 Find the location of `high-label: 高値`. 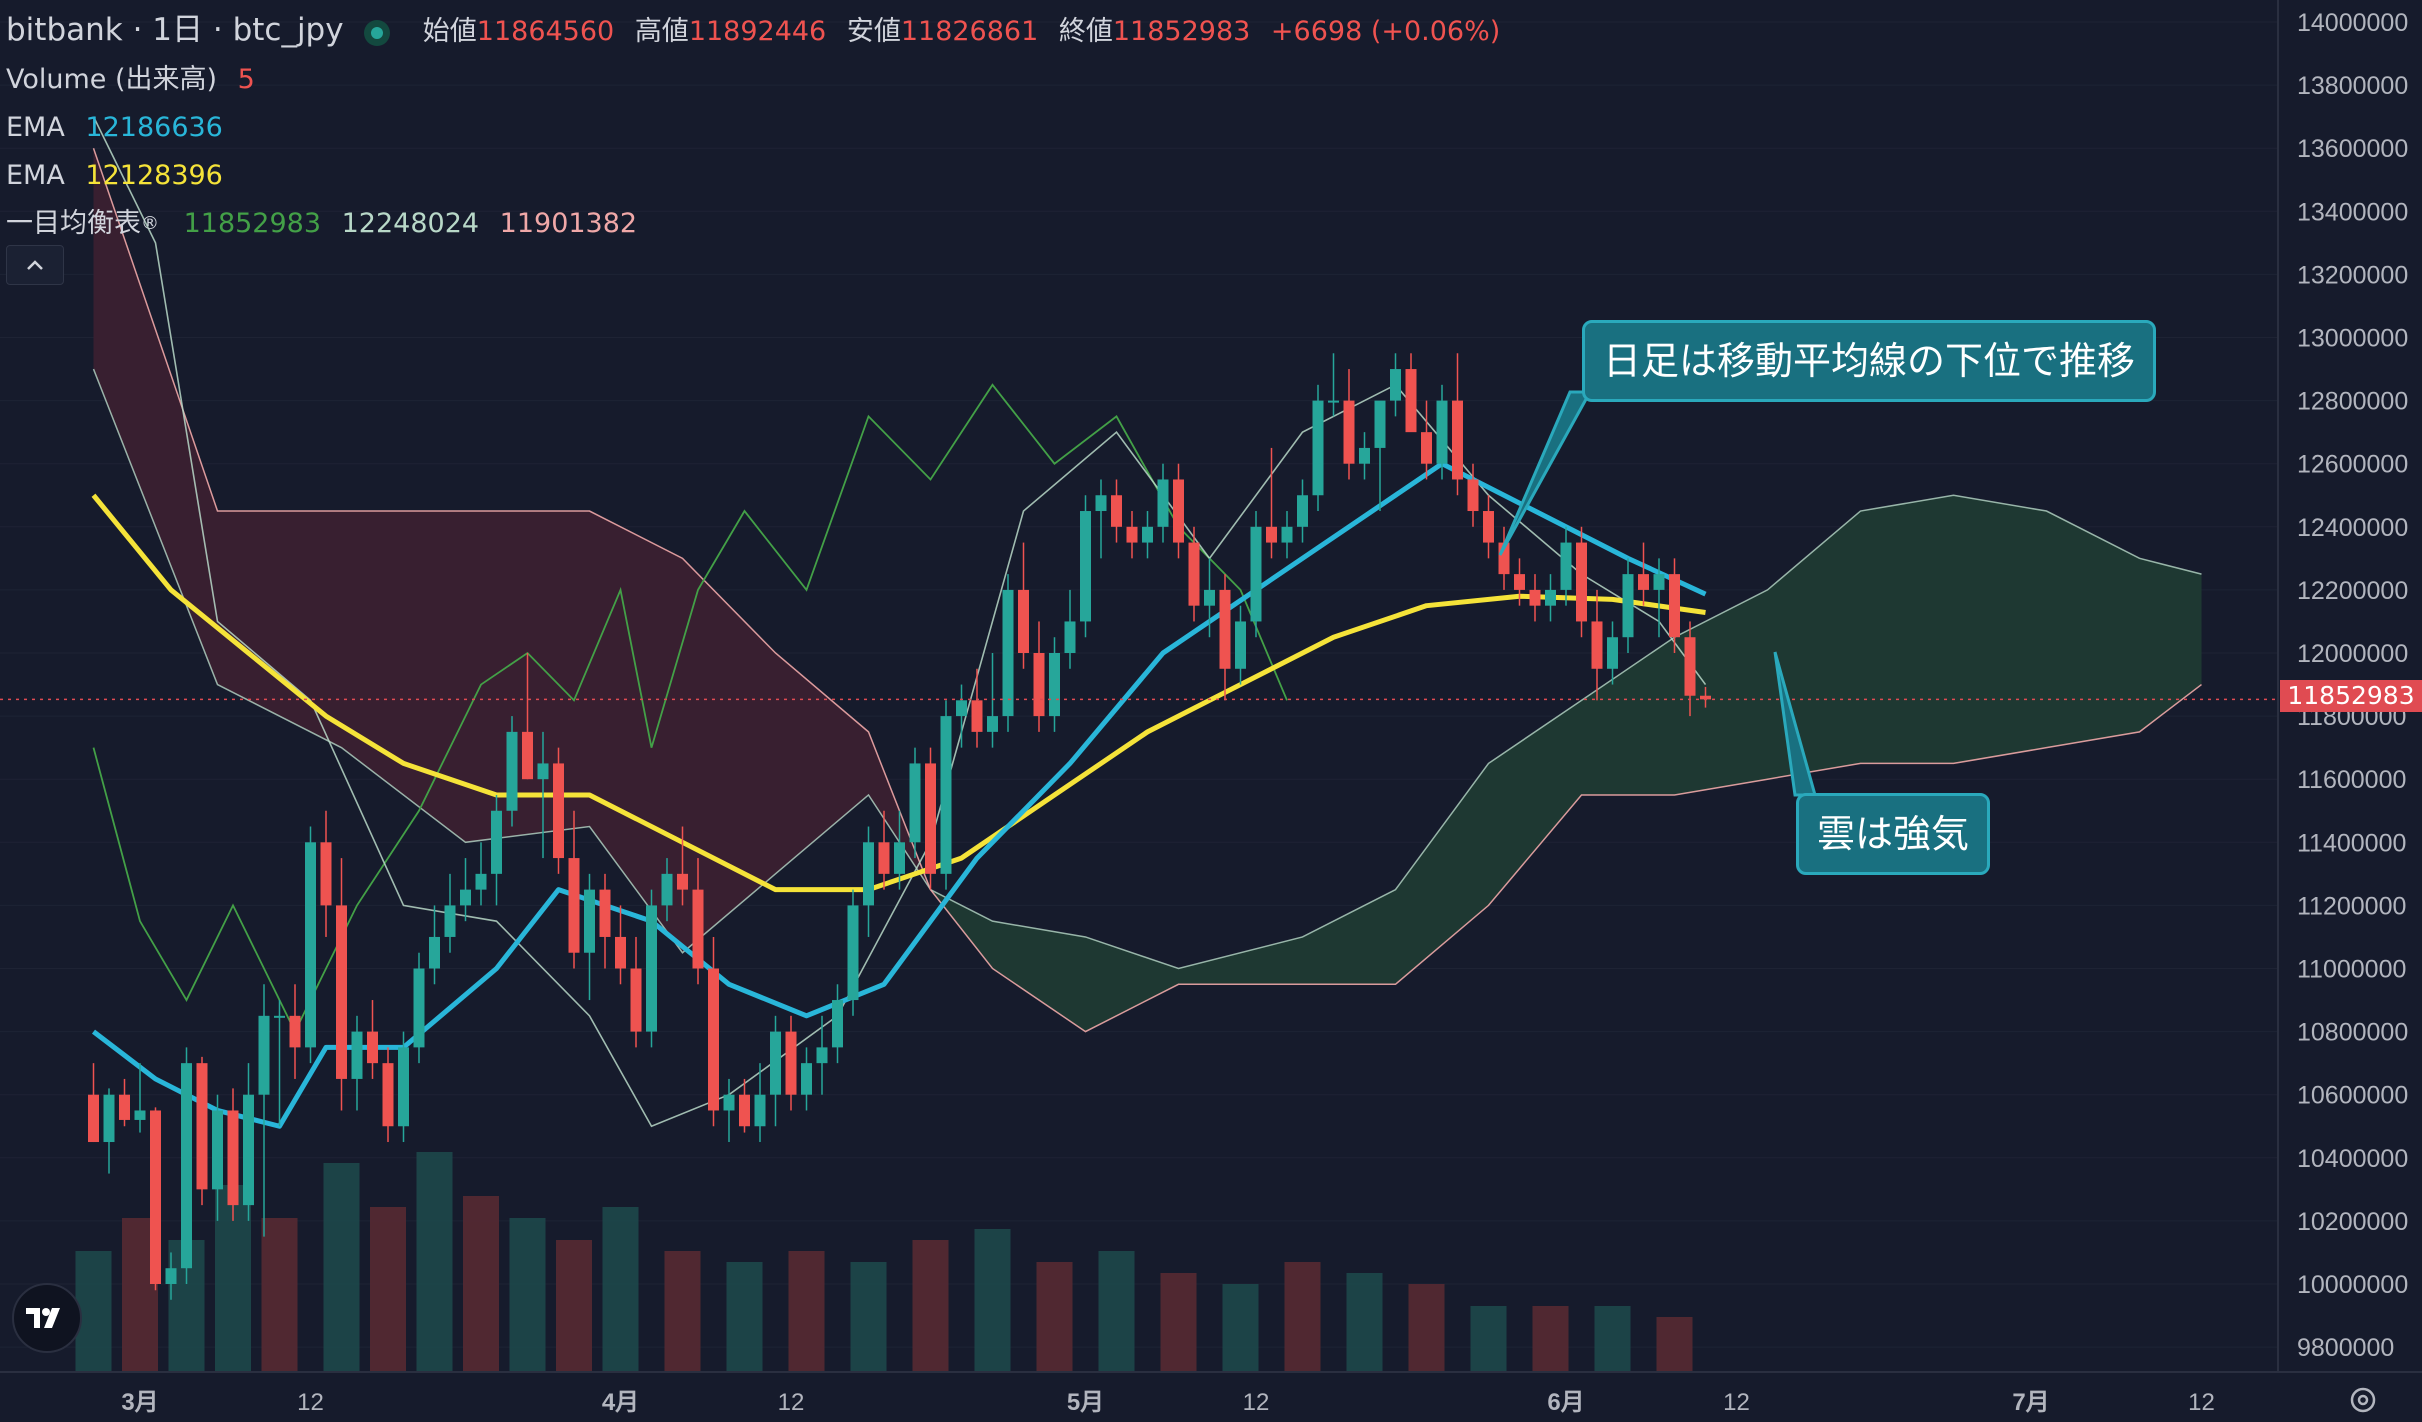

high-label: 高値 is located at coordinates (661, 31).